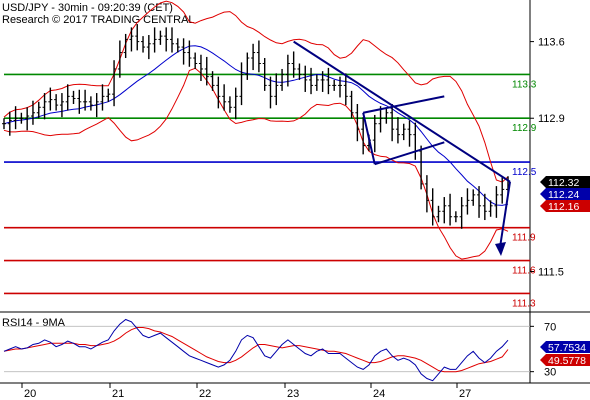 The image size is (590, 400). I want to click on rsi-value-label: 57.7534, so click(567, 348).